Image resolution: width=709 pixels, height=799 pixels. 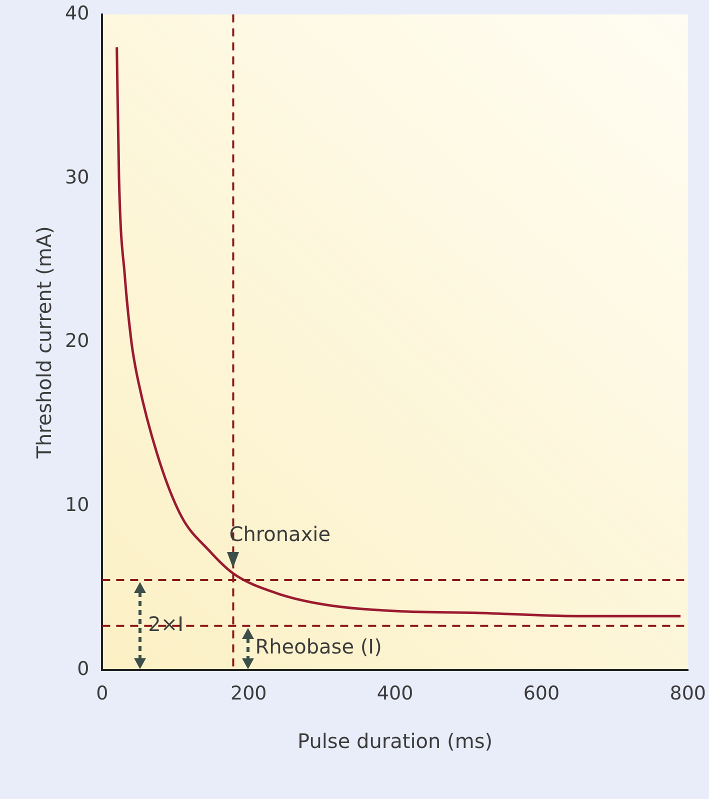 What do you see at coordinates (102, 693) in the screenshot?
I see `x-tick-label: 0` at bounding box center [102, 693].